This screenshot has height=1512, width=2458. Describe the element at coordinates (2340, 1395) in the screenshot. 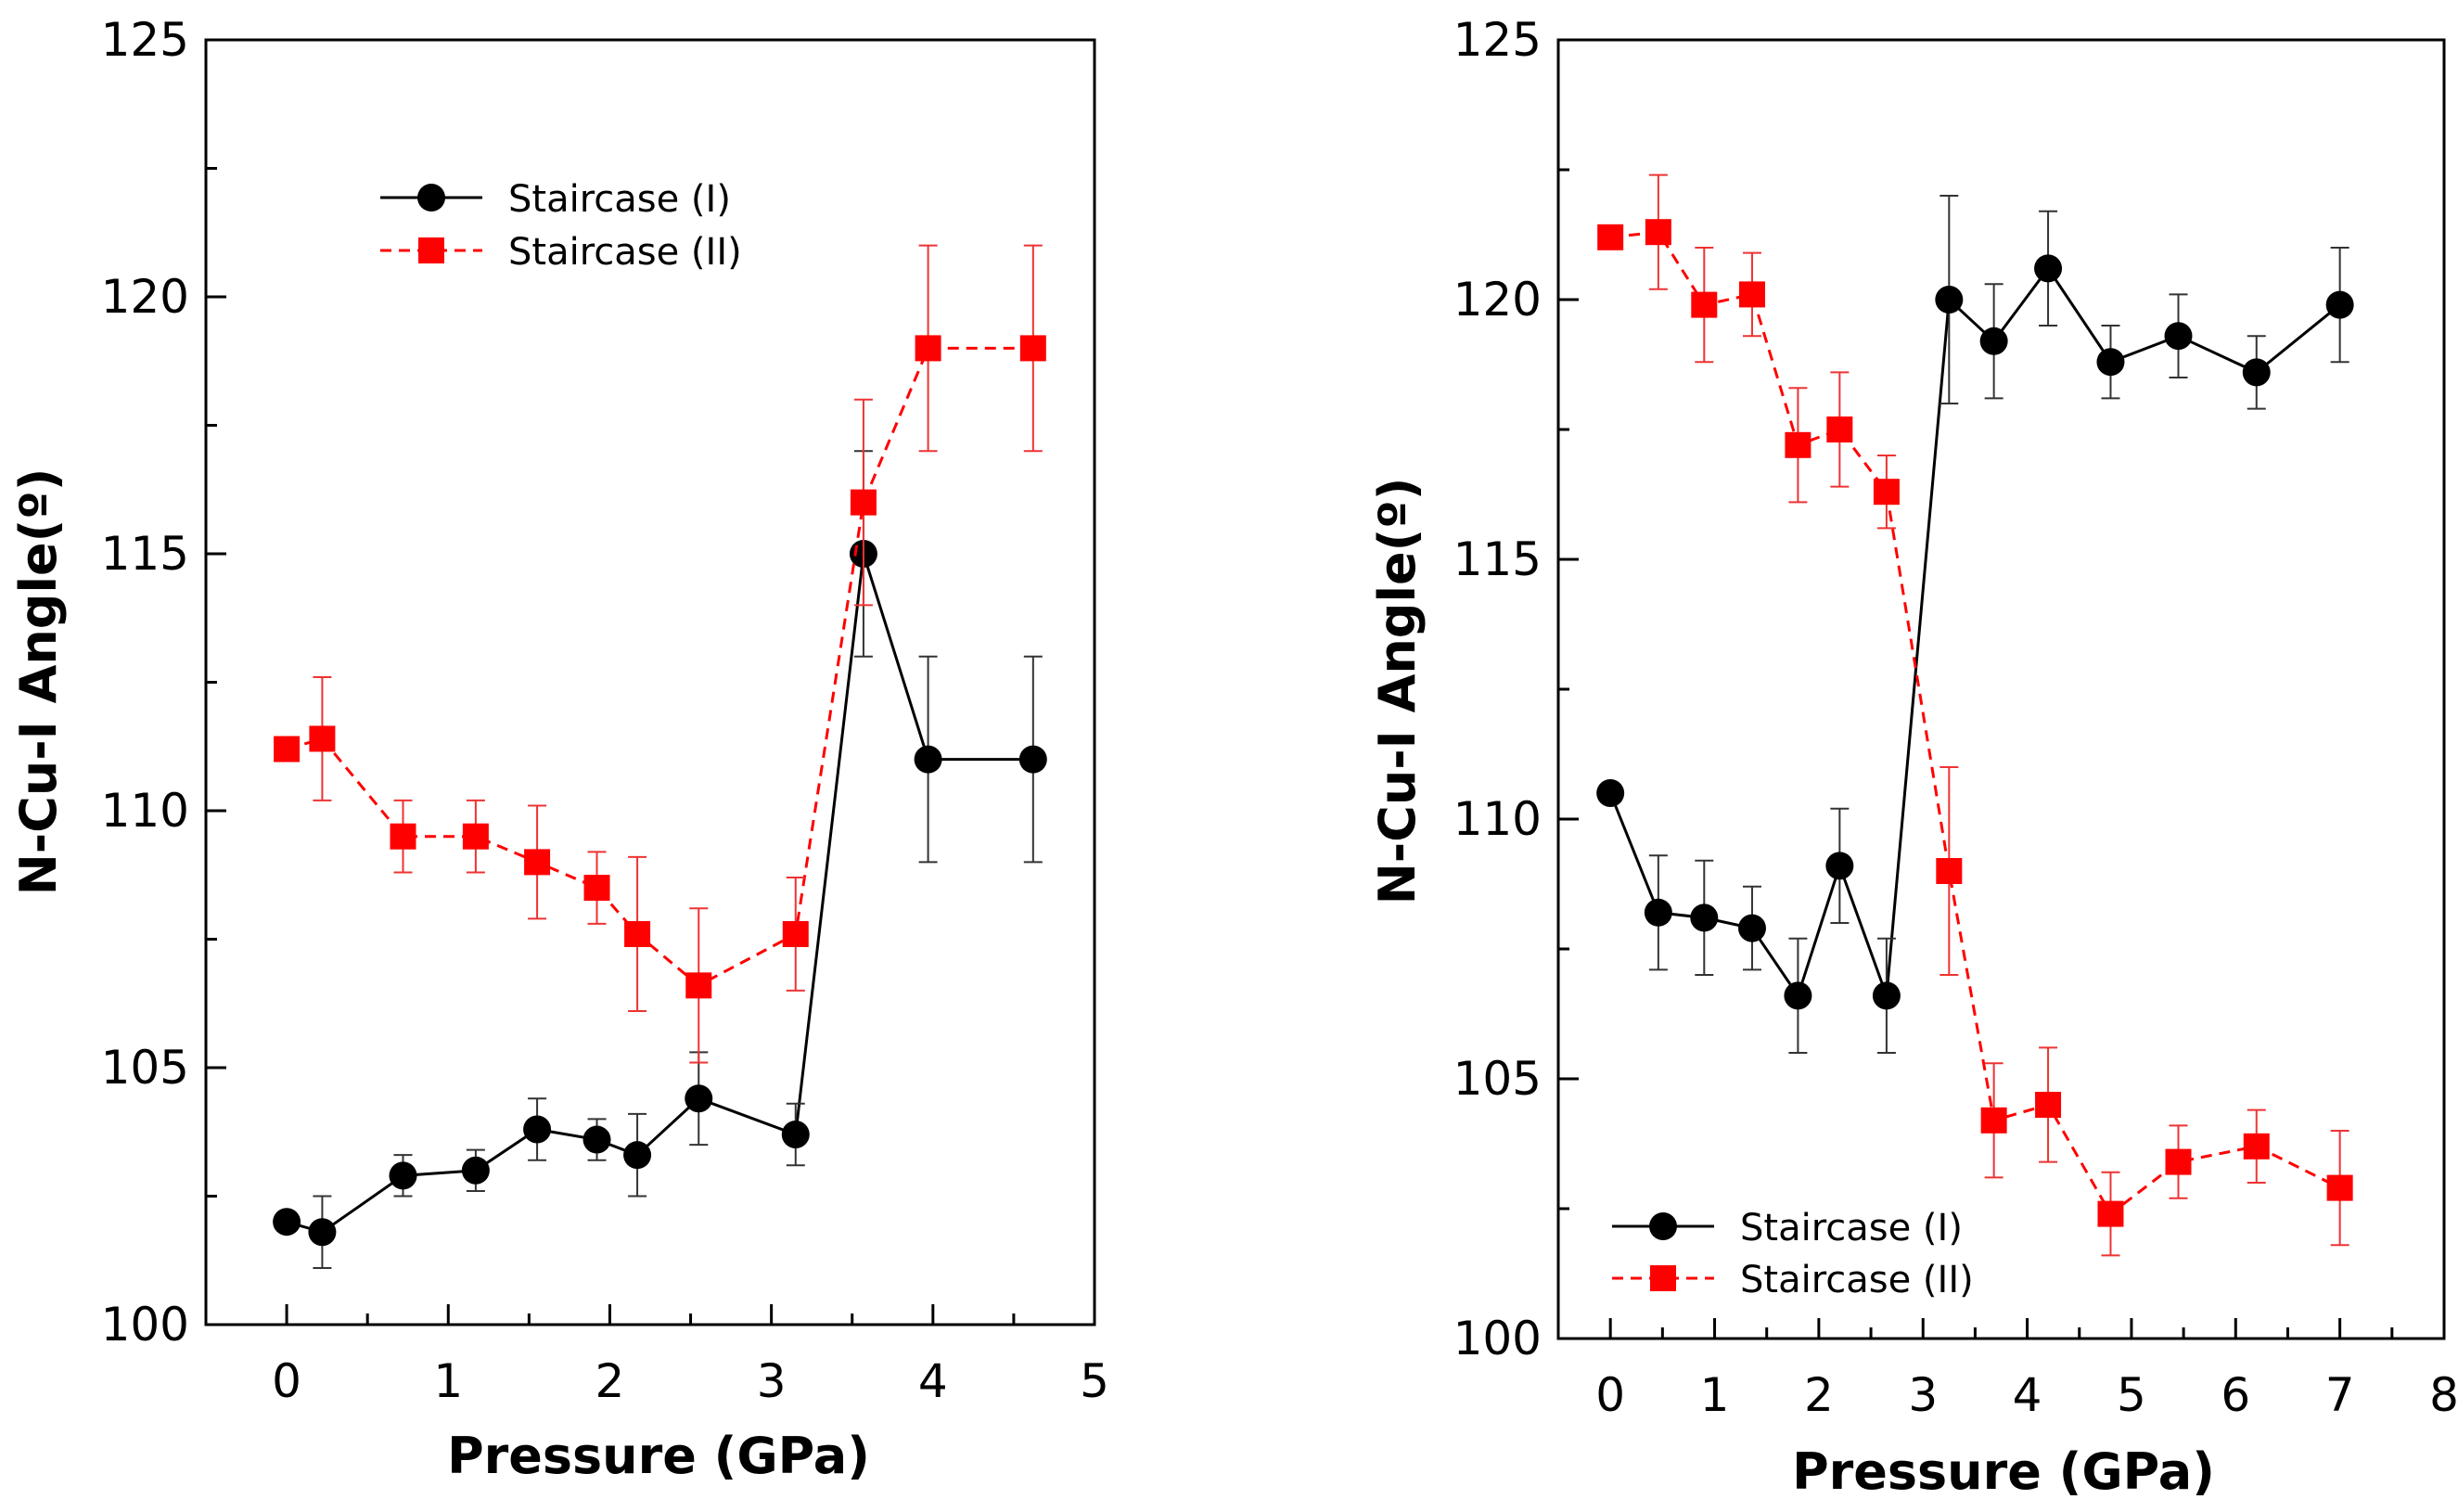

I see `x-tick-label: 7` at that location.